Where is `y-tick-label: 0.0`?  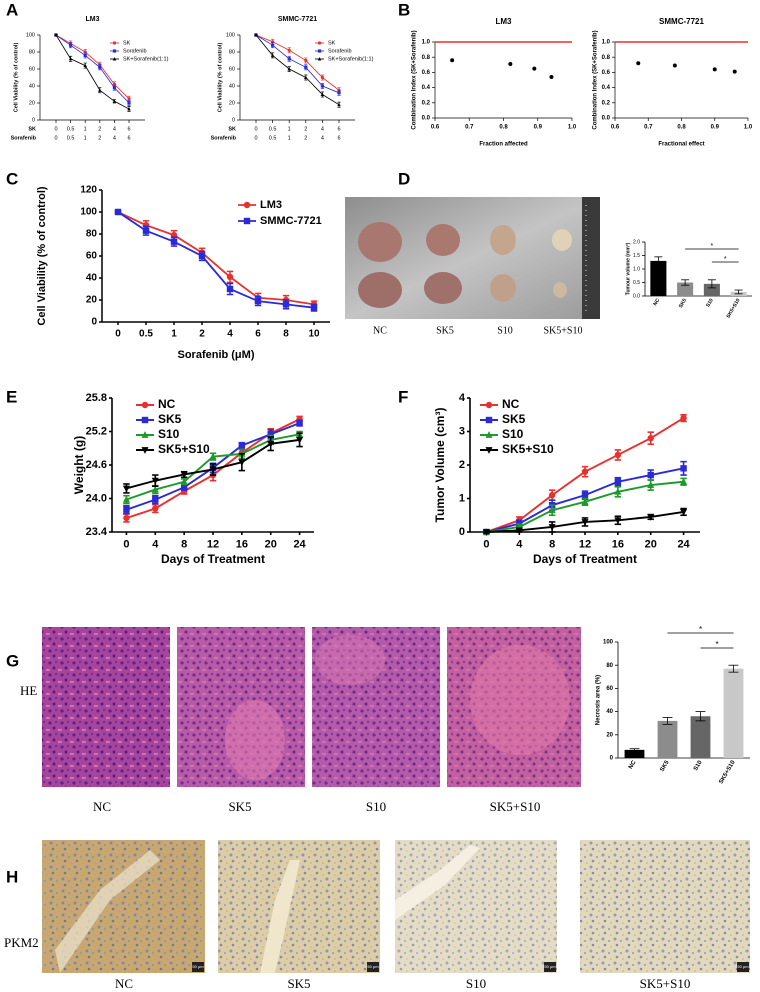
y-tick-label: 0.0 is located at coordinates (426, 119).